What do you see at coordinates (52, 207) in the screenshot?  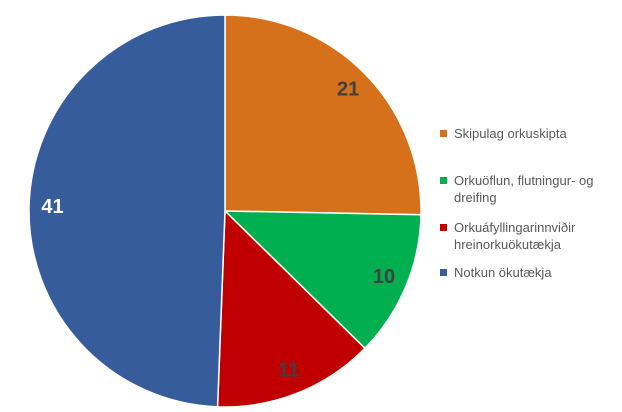 I see `data-label: 41` at bounding box center [52, 207].